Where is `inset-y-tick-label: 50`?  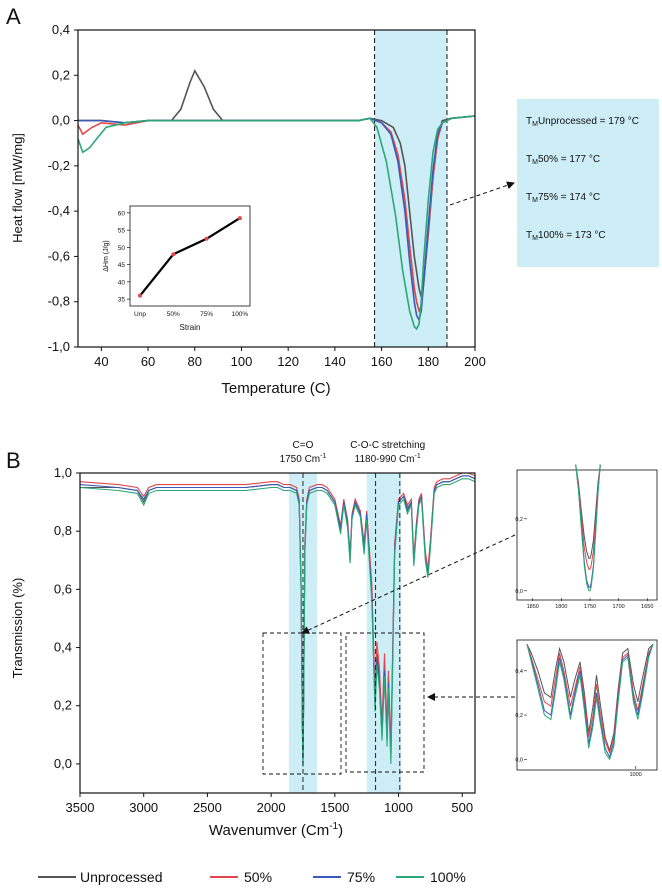 inset-y-tick-label: 50 is located at coordinates (122, 248).